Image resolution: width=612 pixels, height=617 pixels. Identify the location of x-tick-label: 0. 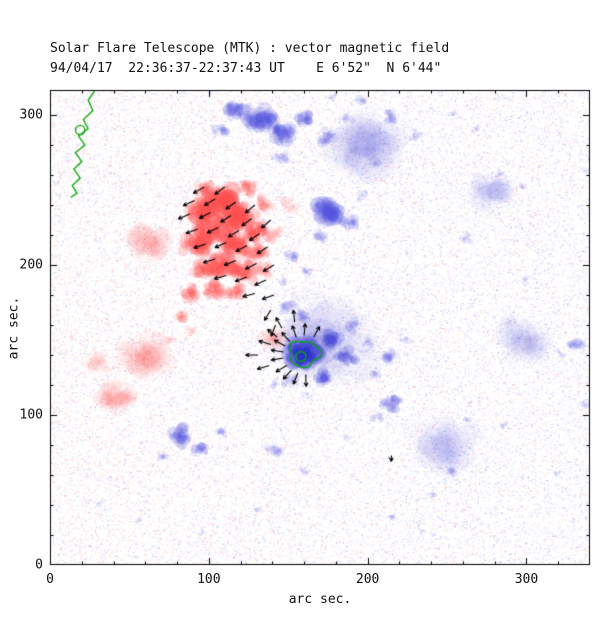
(50, 579).